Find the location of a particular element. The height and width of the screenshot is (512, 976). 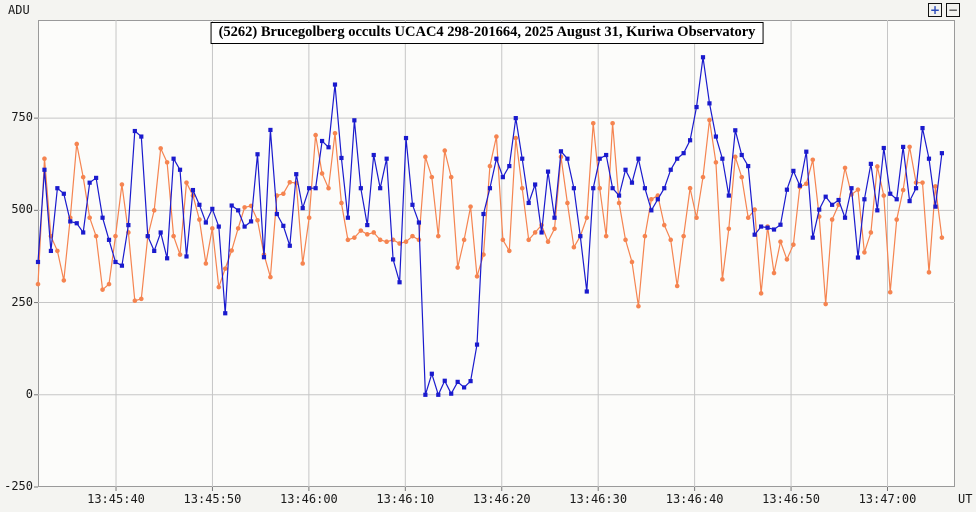

x-tick-label-13:45:50: 13:45:50 is located at coordinates (212, 499).